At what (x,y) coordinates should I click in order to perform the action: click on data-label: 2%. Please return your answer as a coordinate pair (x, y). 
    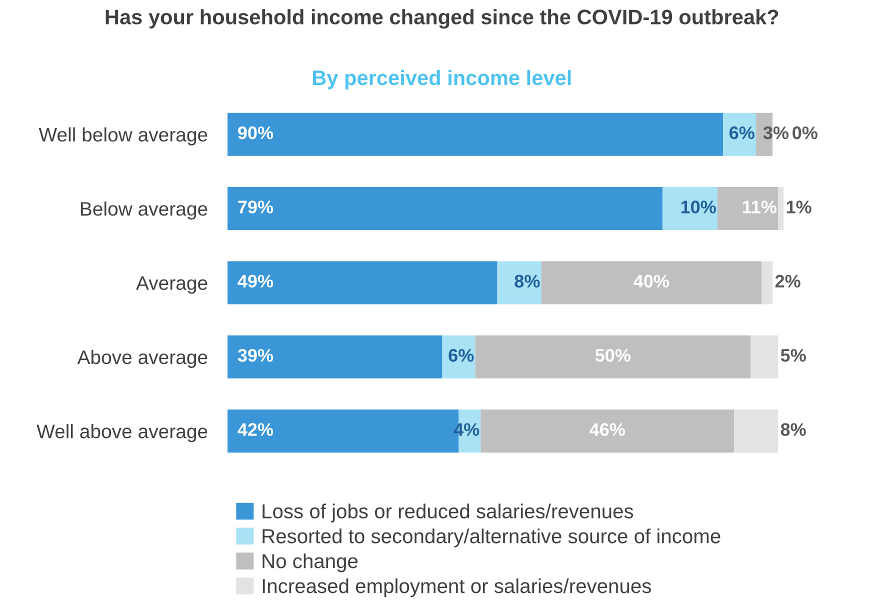
    Looking at the image, I should click on (787, 281).